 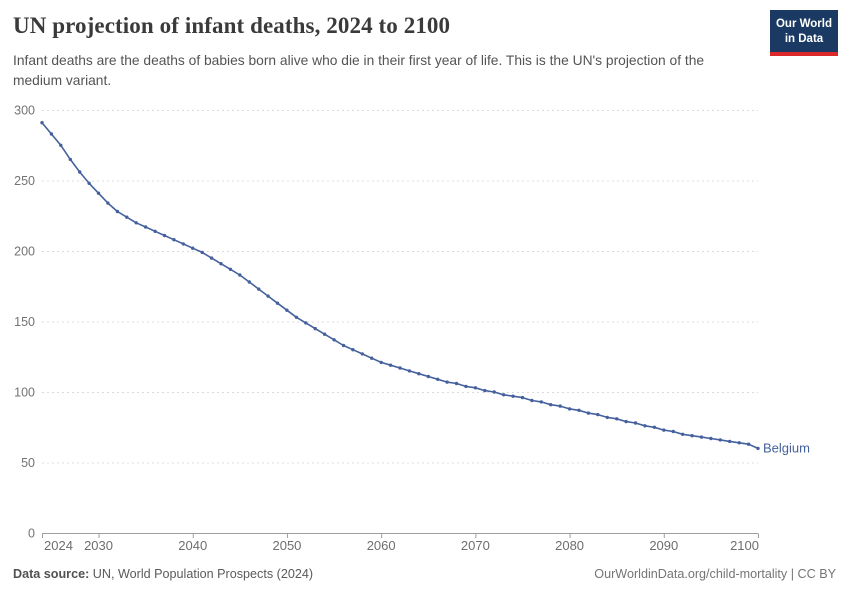 What do you see at coordinates (786, 447) in the screenshot?
I see `series-label-belgium: Belgium` at bounding box center [786, 447].